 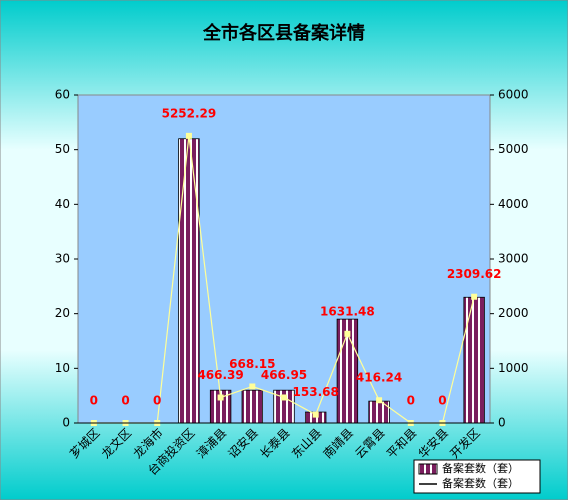 What do you see at coordinates (62, 368) in the screenshot?
I see `y-tick-label: 10` at bounding box center [62, 368].